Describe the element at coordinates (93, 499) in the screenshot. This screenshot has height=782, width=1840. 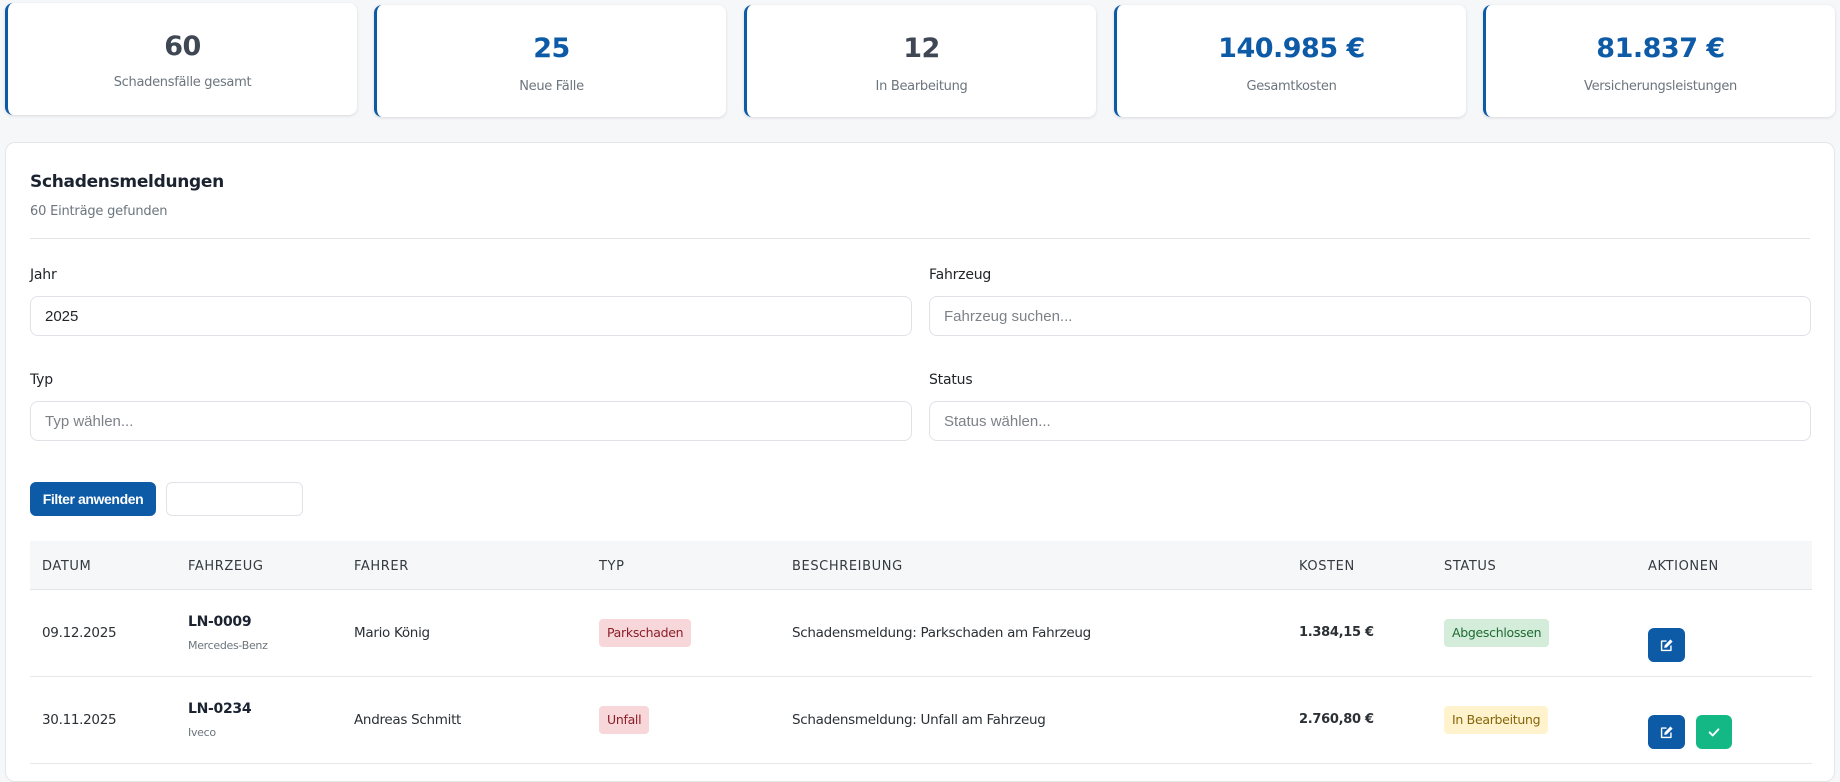
I see `apply-filter-button: Filter anwenden` at that location.